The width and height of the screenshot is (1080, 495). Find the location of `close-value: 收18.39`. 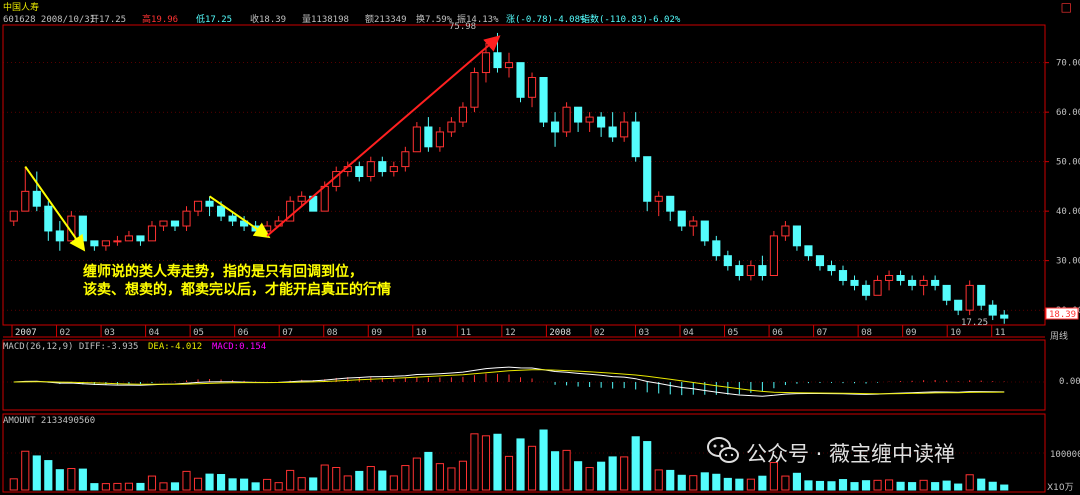

close-value: 收18.39 is located at coordinates (268, 19).